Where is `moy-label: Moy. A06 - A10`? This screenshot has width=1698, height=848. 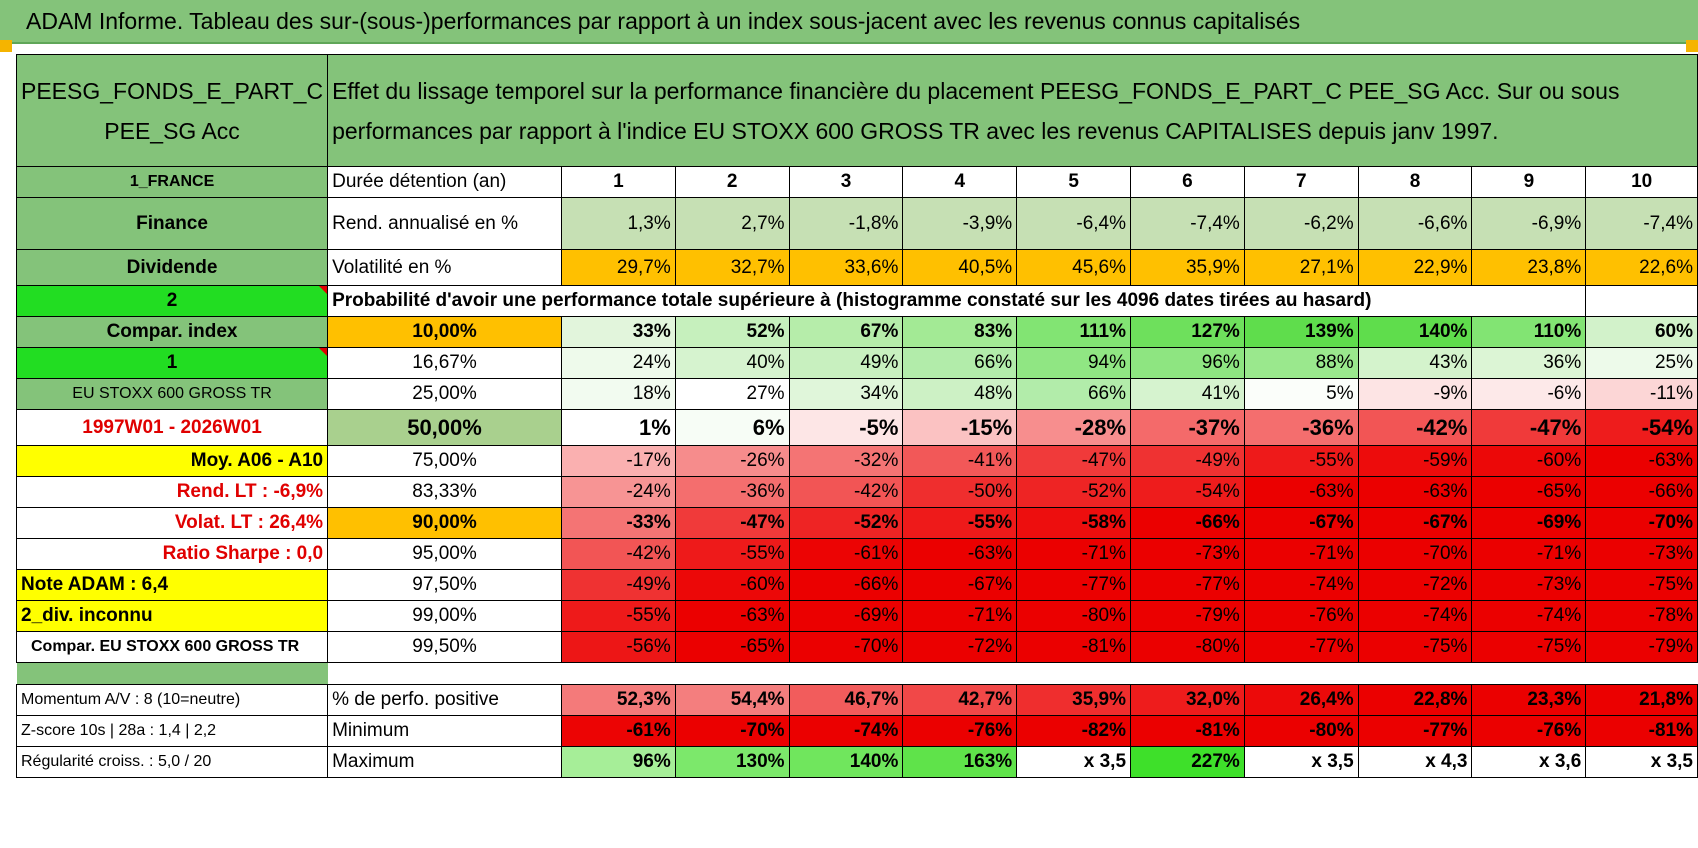
moy-label: Moy. A06 - A10 is located at coordinates (172, 461).